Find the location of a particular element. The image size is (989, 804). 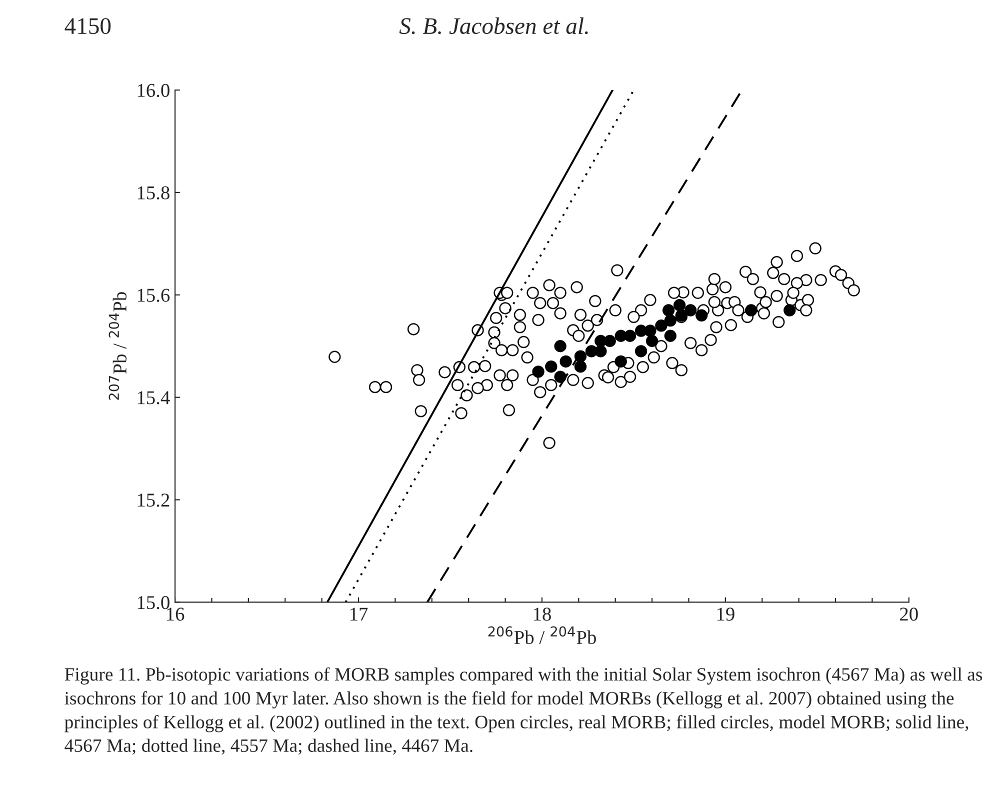

text: 4150 is located at coordinates (87, 26).